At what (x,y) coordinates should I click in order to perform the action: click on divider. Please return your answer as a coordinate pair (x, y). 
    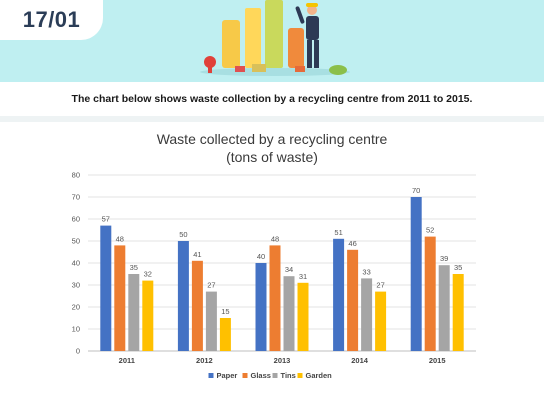
    Looking at the image, I should click on (272, 119).